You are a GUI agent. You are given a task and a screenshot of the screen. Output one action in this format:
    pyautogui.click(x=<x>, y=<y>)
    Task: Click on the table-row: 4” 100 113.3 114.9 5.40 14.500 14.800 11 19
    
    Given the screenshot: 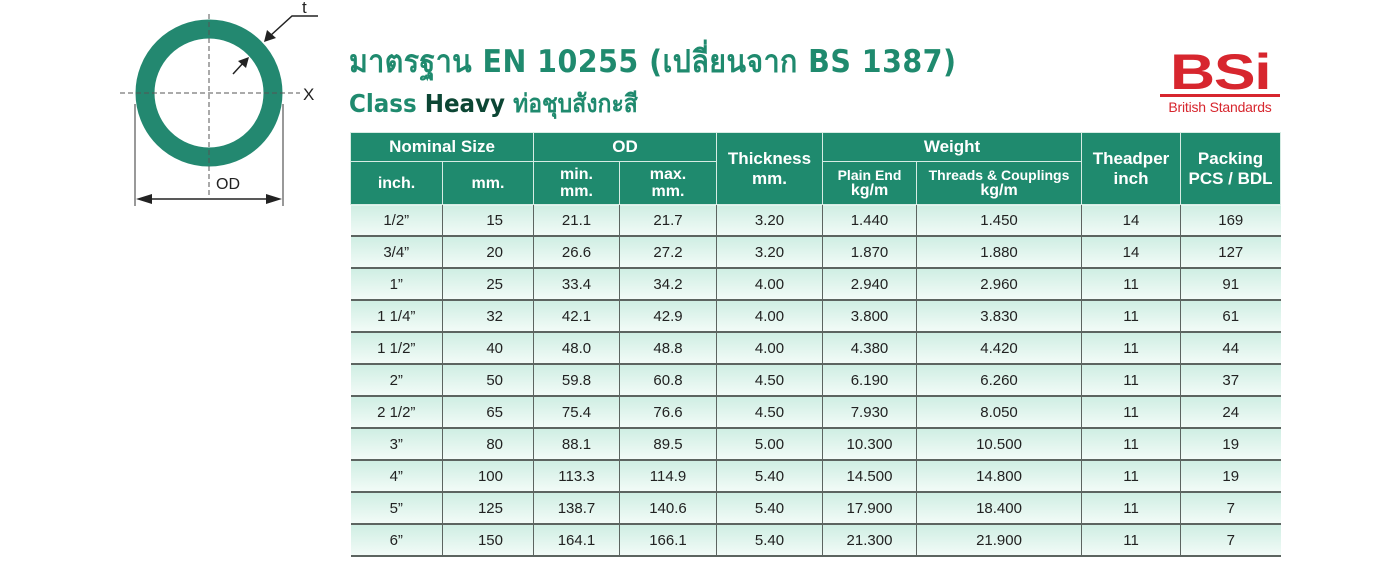 What is the action you would take?
    pyautogui.click(x=815, y=476)
    